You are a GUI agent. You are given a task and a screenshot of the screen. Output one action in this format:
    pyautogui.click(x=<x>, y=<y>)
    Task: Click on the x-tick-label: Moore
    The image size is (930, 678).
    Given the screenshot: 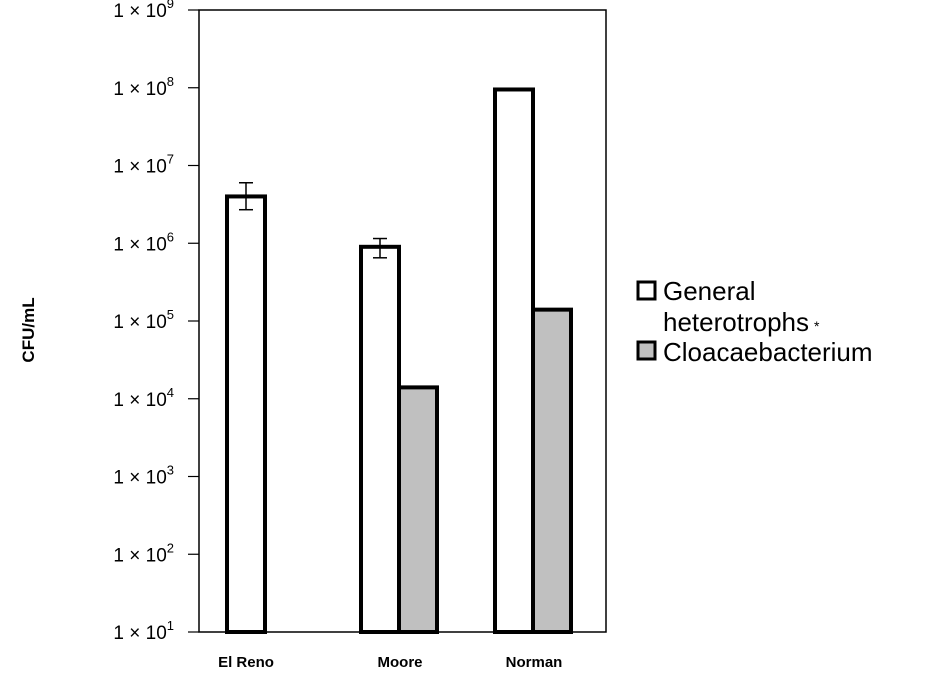 What is the action you would take?
    pyautogui.click(x=400, y=662)
    